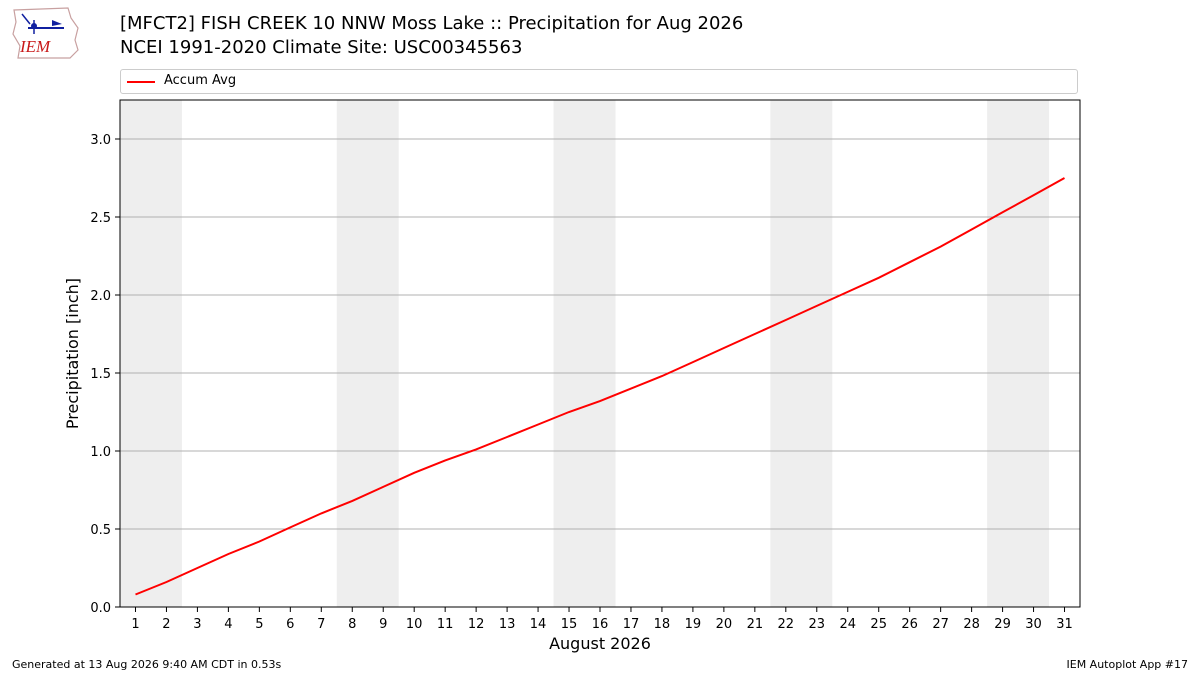  I want to click on y-tick-label: 0.5, so click(100, 530).